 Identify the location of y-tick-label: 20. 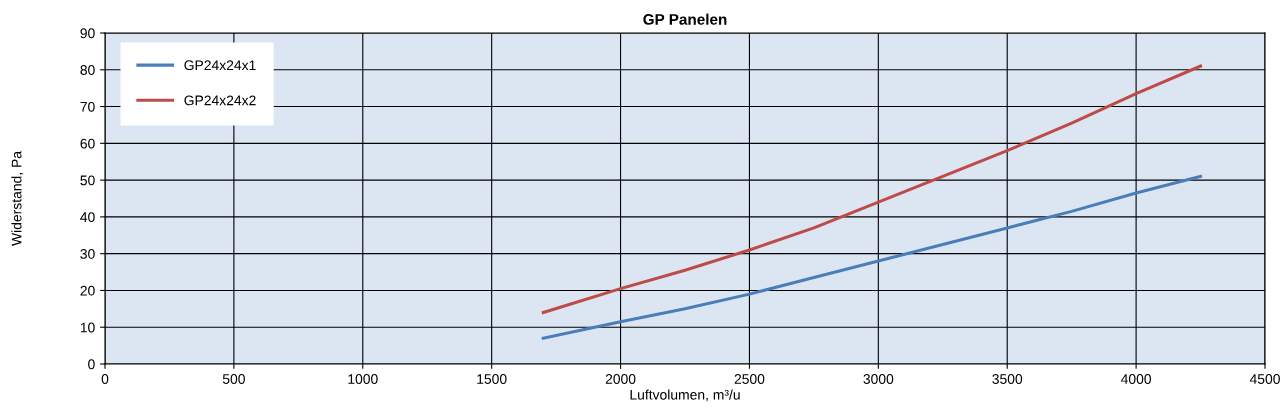
(87, 290).